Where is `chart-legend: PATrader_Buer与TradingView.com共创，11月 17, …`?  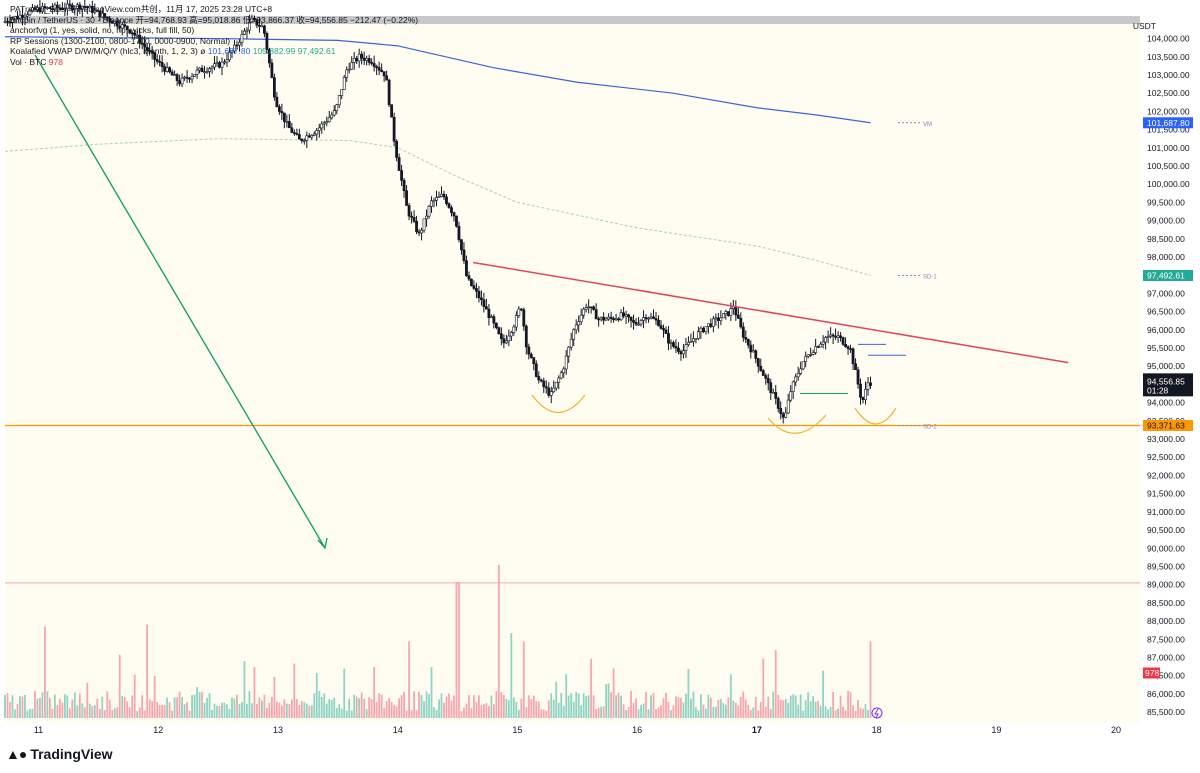
chart-legend: PATrader_Buer与TradingView.com共创，11月 17, … is located at coordinates (214, 35).